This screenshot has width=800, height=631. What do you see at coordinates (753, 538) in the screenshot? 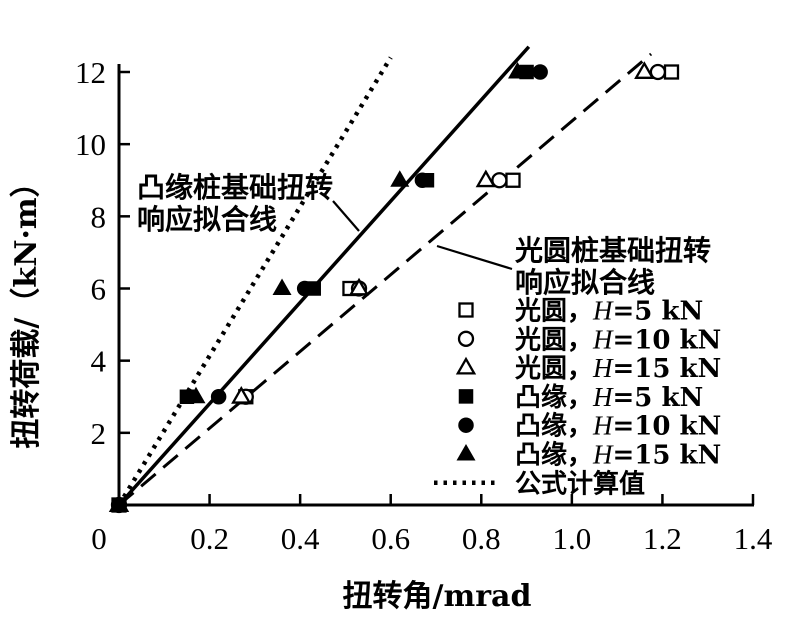
I see `x-tick-label: 1.4` at bounding box center [753, 538].